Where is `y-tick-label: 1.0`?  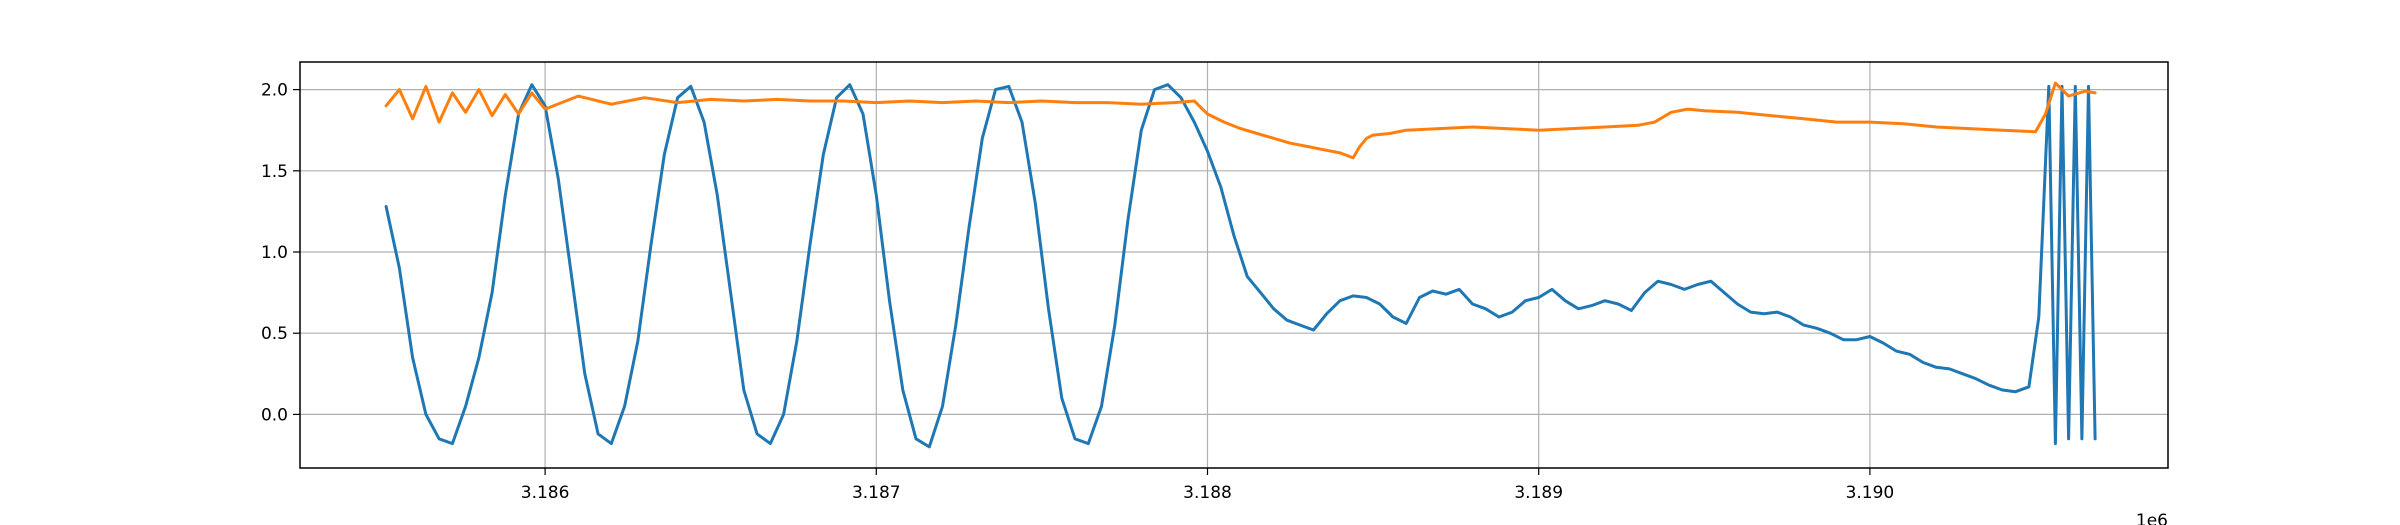
y-tick-label: 1.0 is located at coordinates (274, 253).